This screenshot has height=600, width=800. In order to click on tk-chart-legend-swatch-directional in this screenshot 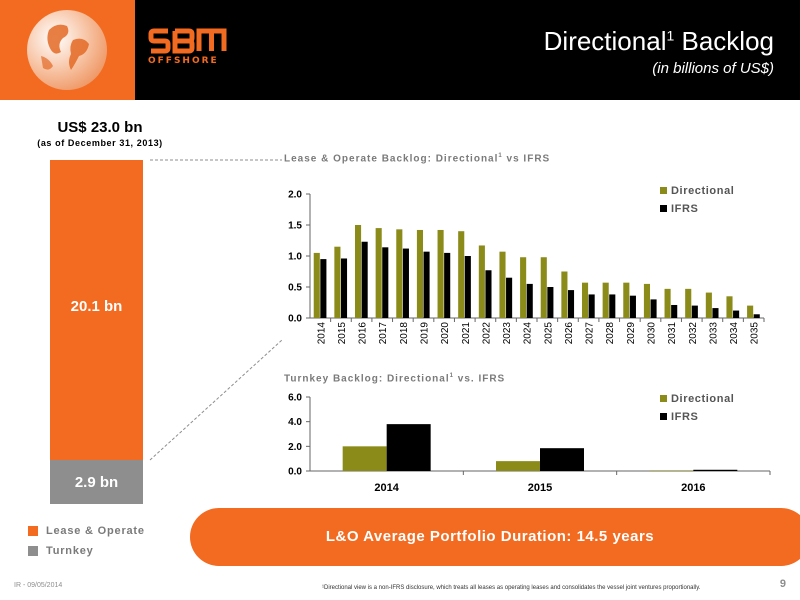, I will do `click(663, 398)`.